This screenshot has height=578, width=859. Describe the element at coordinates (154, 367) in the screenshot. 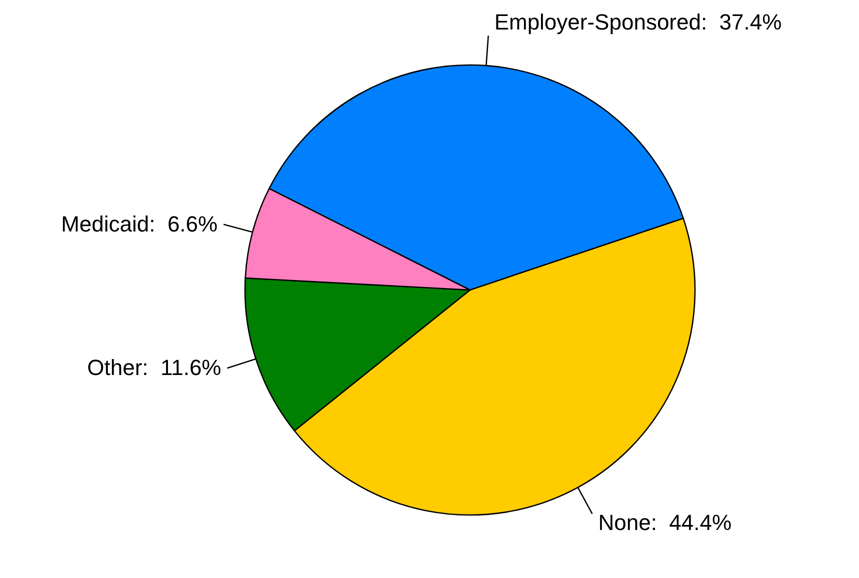

I see `slice-label: Other: 11.6%` at that location.